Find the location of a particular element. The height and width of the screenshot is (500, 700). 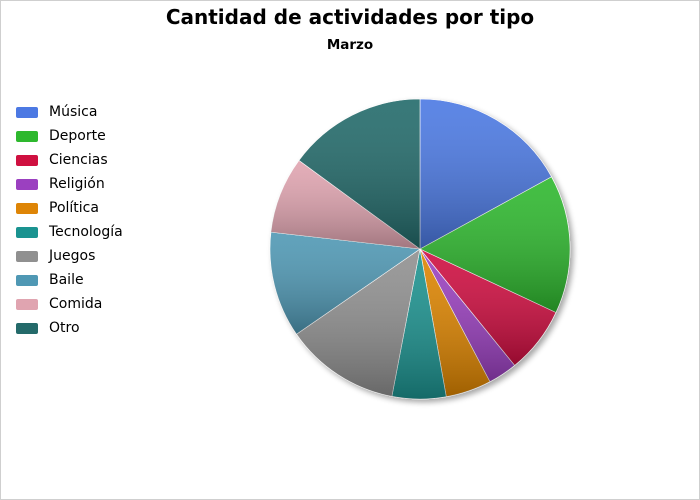

chart-title: Cantidad de actividades por tipo is located at coordinates (350, 17).